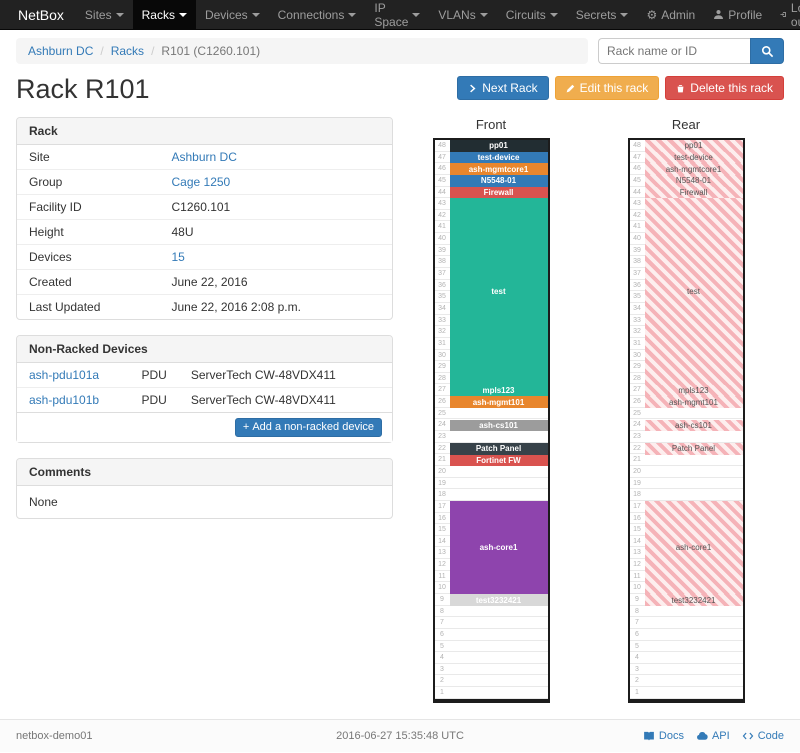  What do you see at coordinates (498, 548) in the screenshot?
I see `front-device-ash-core1: ash-core1` at bounding box center [498, 548].